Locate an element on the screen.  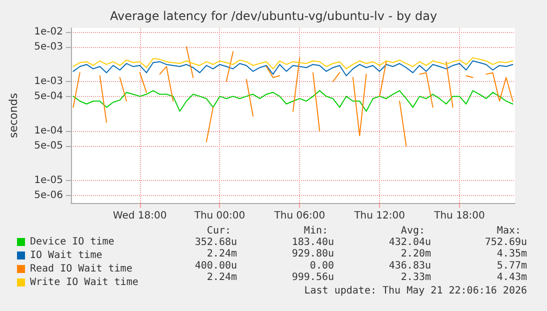
y-tick-label: 5e-06 is located at coordinates (48, 195).